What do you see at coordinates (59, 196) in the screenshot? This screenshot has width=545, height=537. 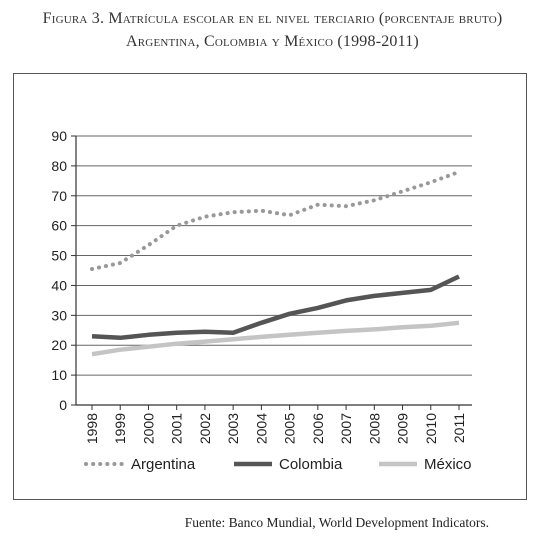 I see `y-tick-label-70: 70` at bounding box center [59, 196].